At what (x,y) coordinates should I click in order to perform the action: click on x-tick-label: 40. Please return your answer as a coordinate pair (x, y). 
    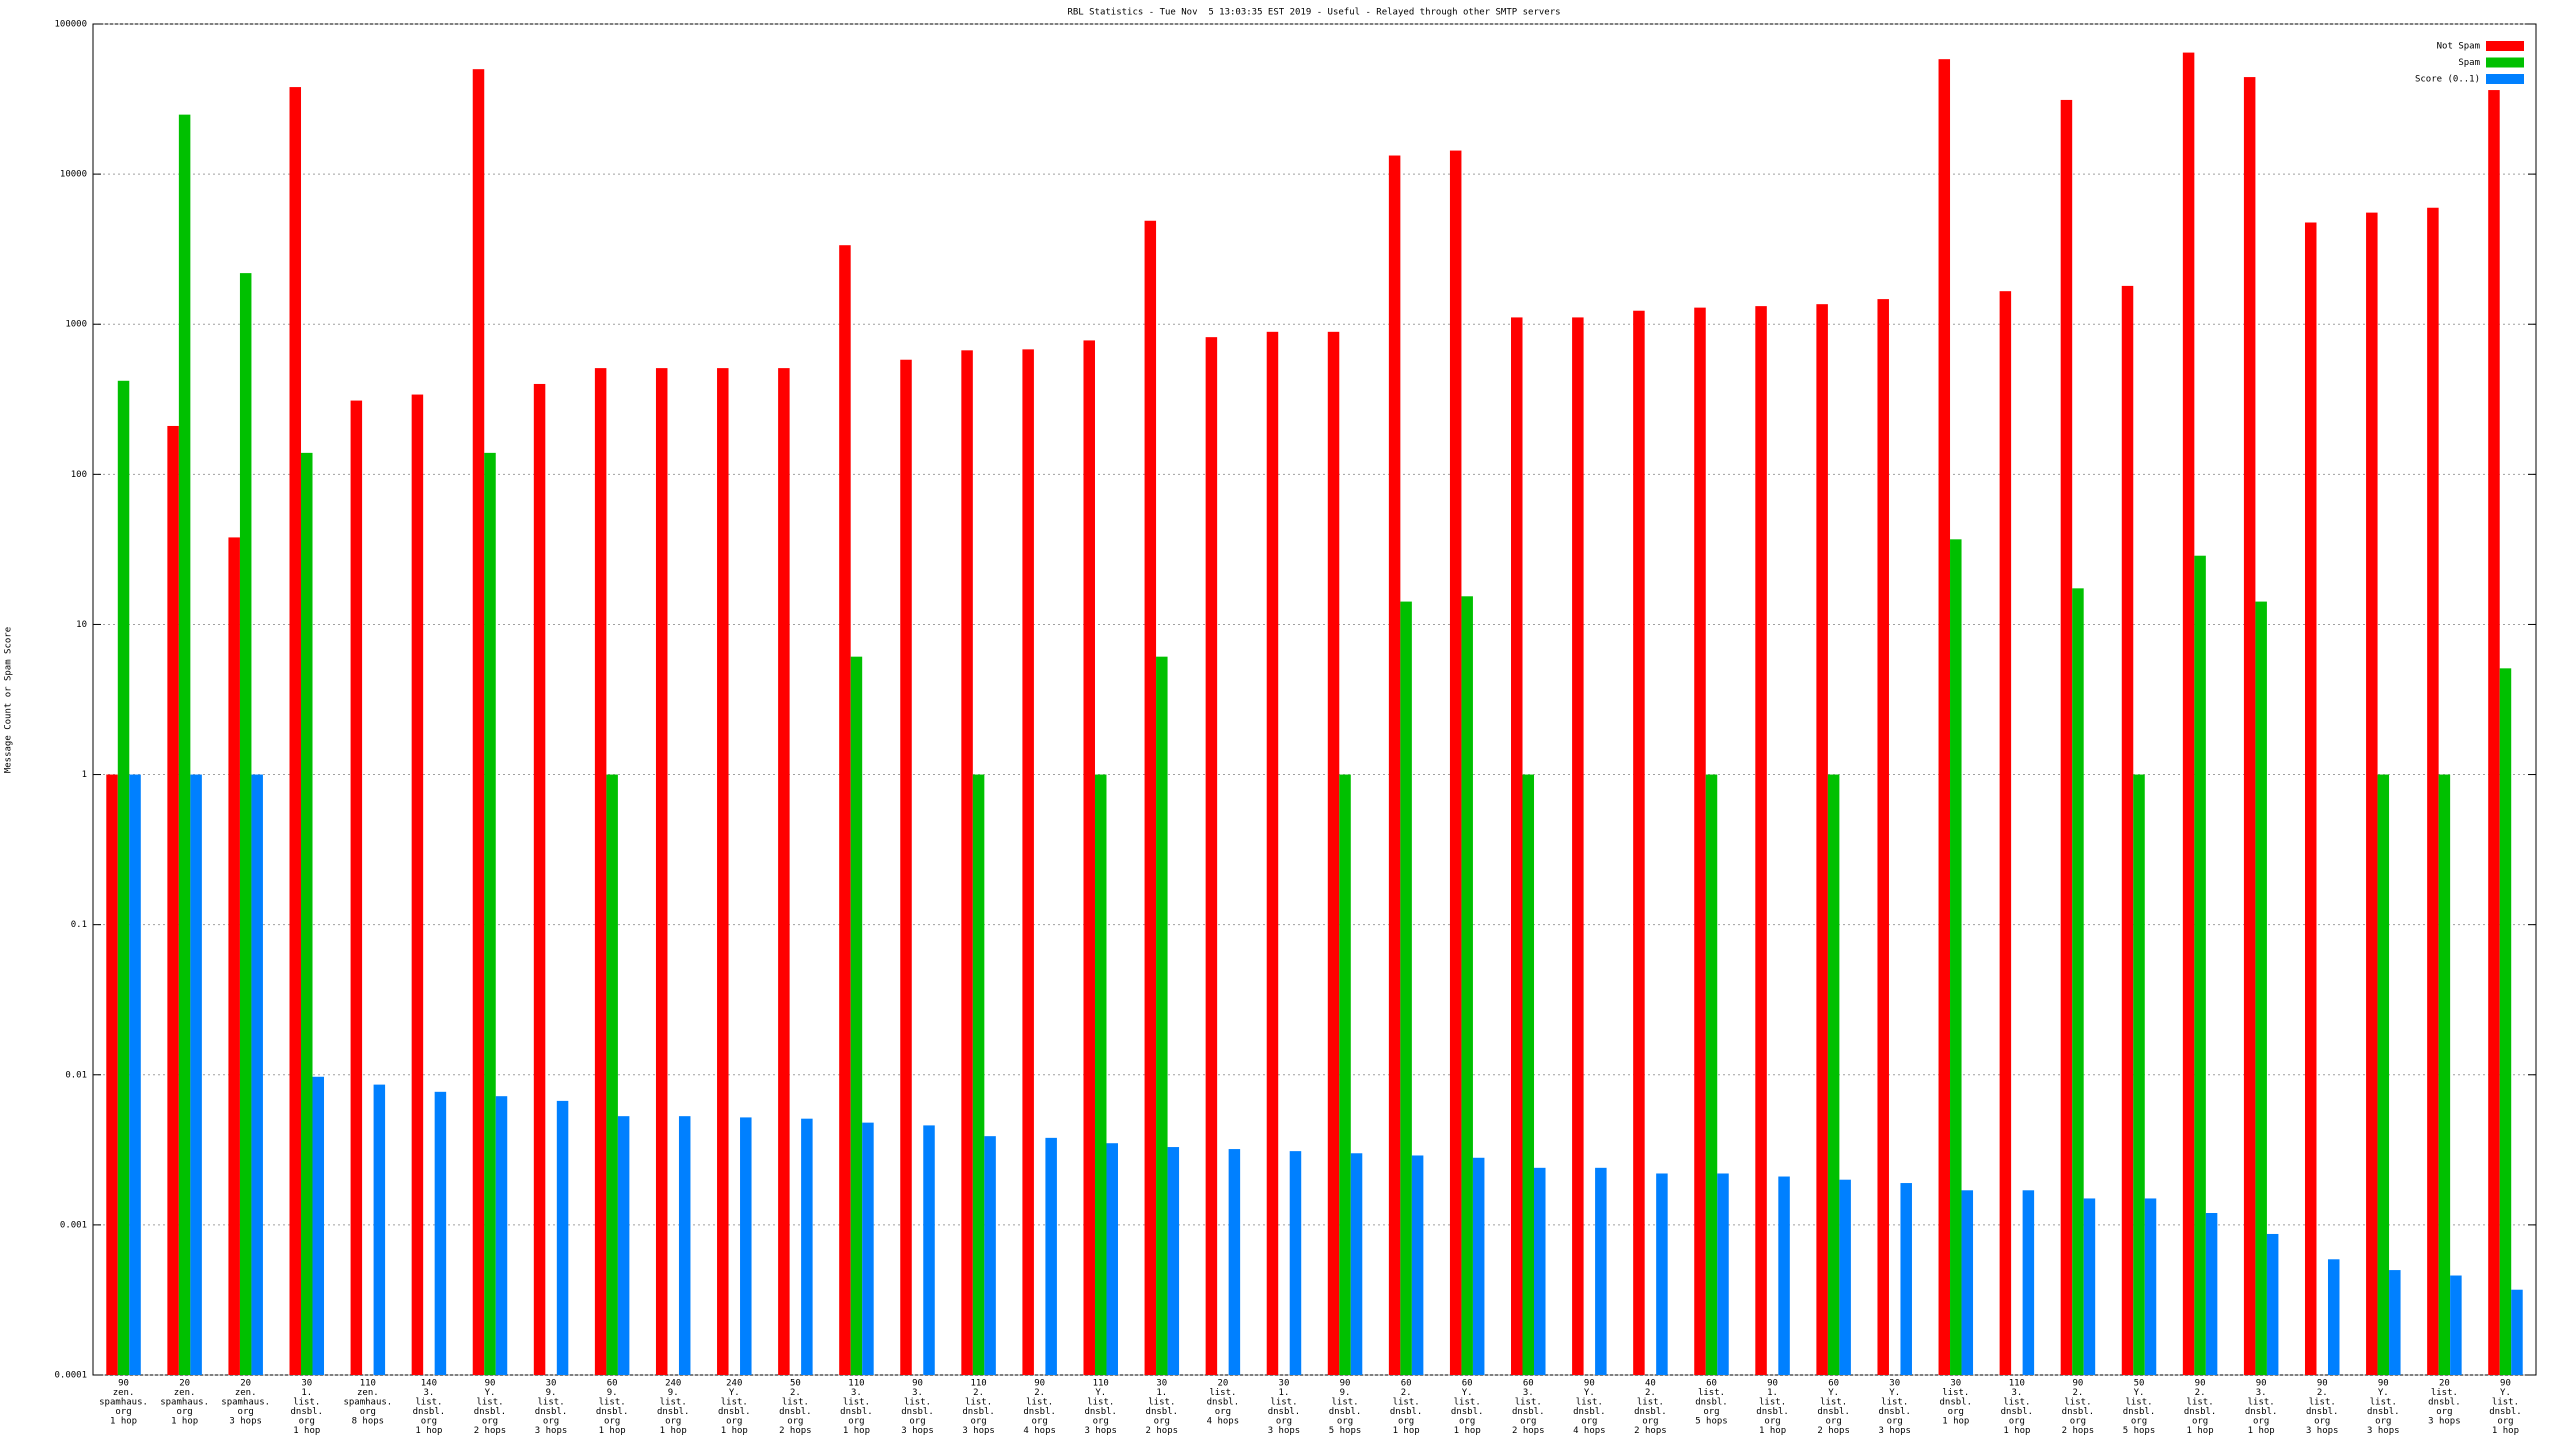
    Looking at the image, I should click on (1650, 1384).